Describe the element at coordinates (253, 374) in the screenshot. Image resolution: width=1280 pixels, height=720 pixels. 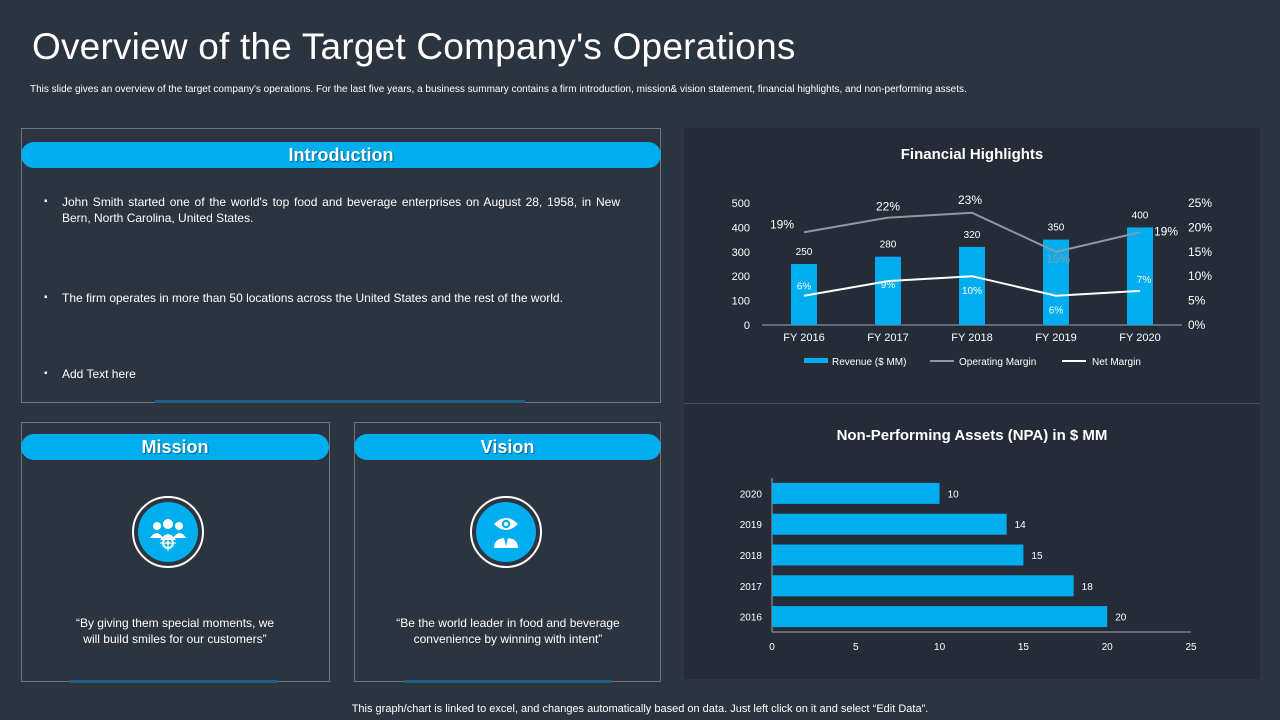
I see `intro-bullet-3: Add Text here` at that location.